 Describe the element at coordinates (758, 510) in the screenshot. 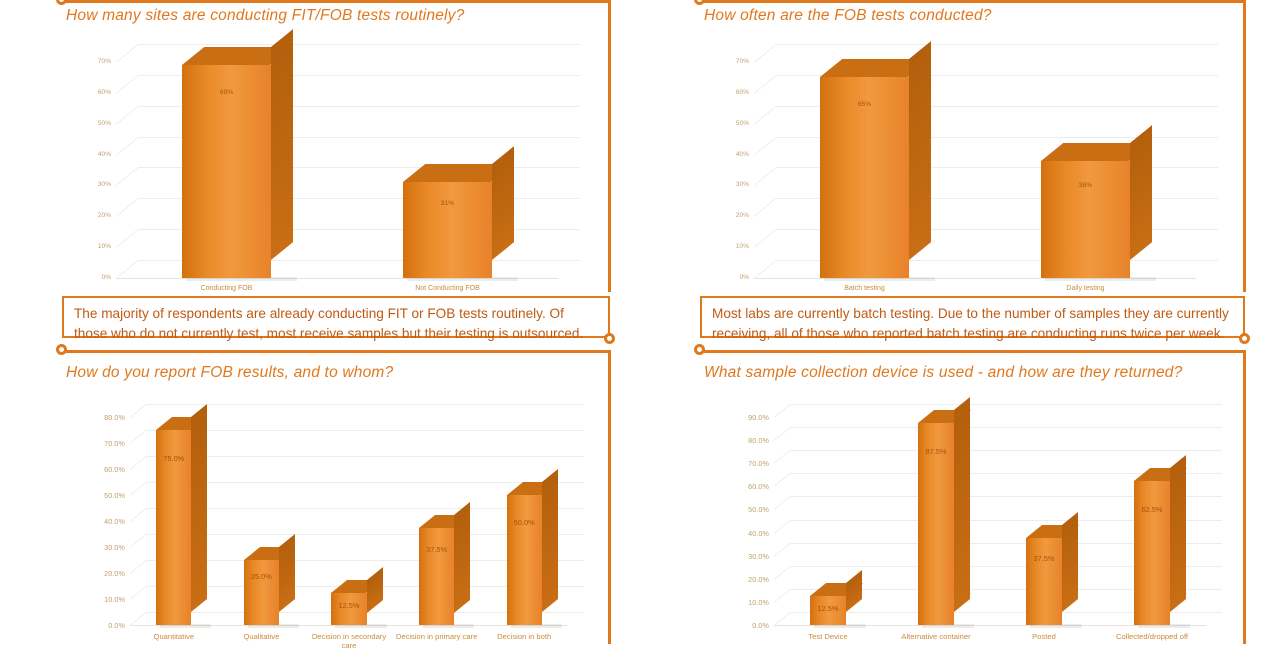

I see `y-axis-tick: 50.0%` at that location.